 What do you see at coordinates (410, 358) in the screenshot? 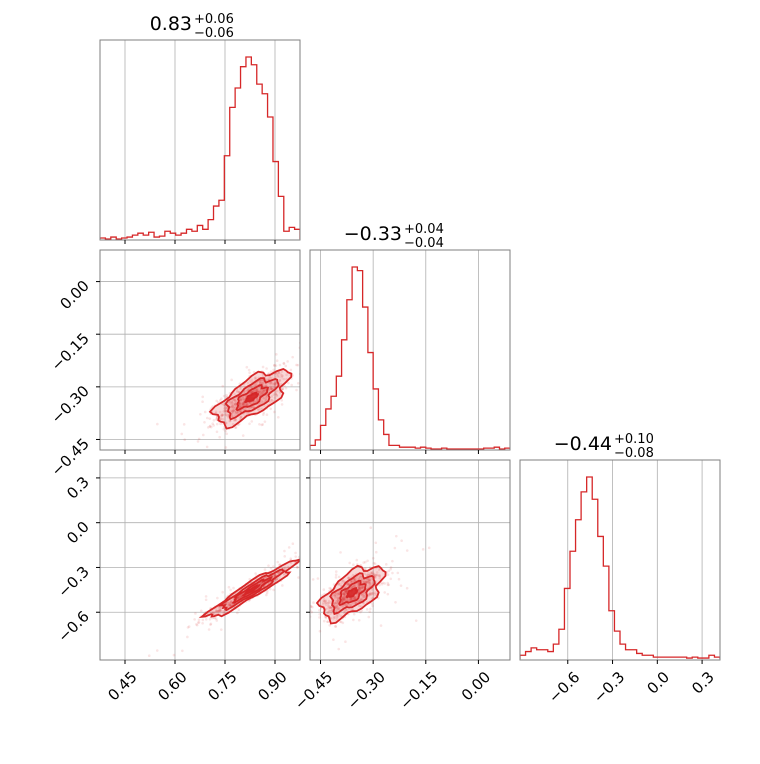
I see `histogram-line` at bounding box center [410, 358].